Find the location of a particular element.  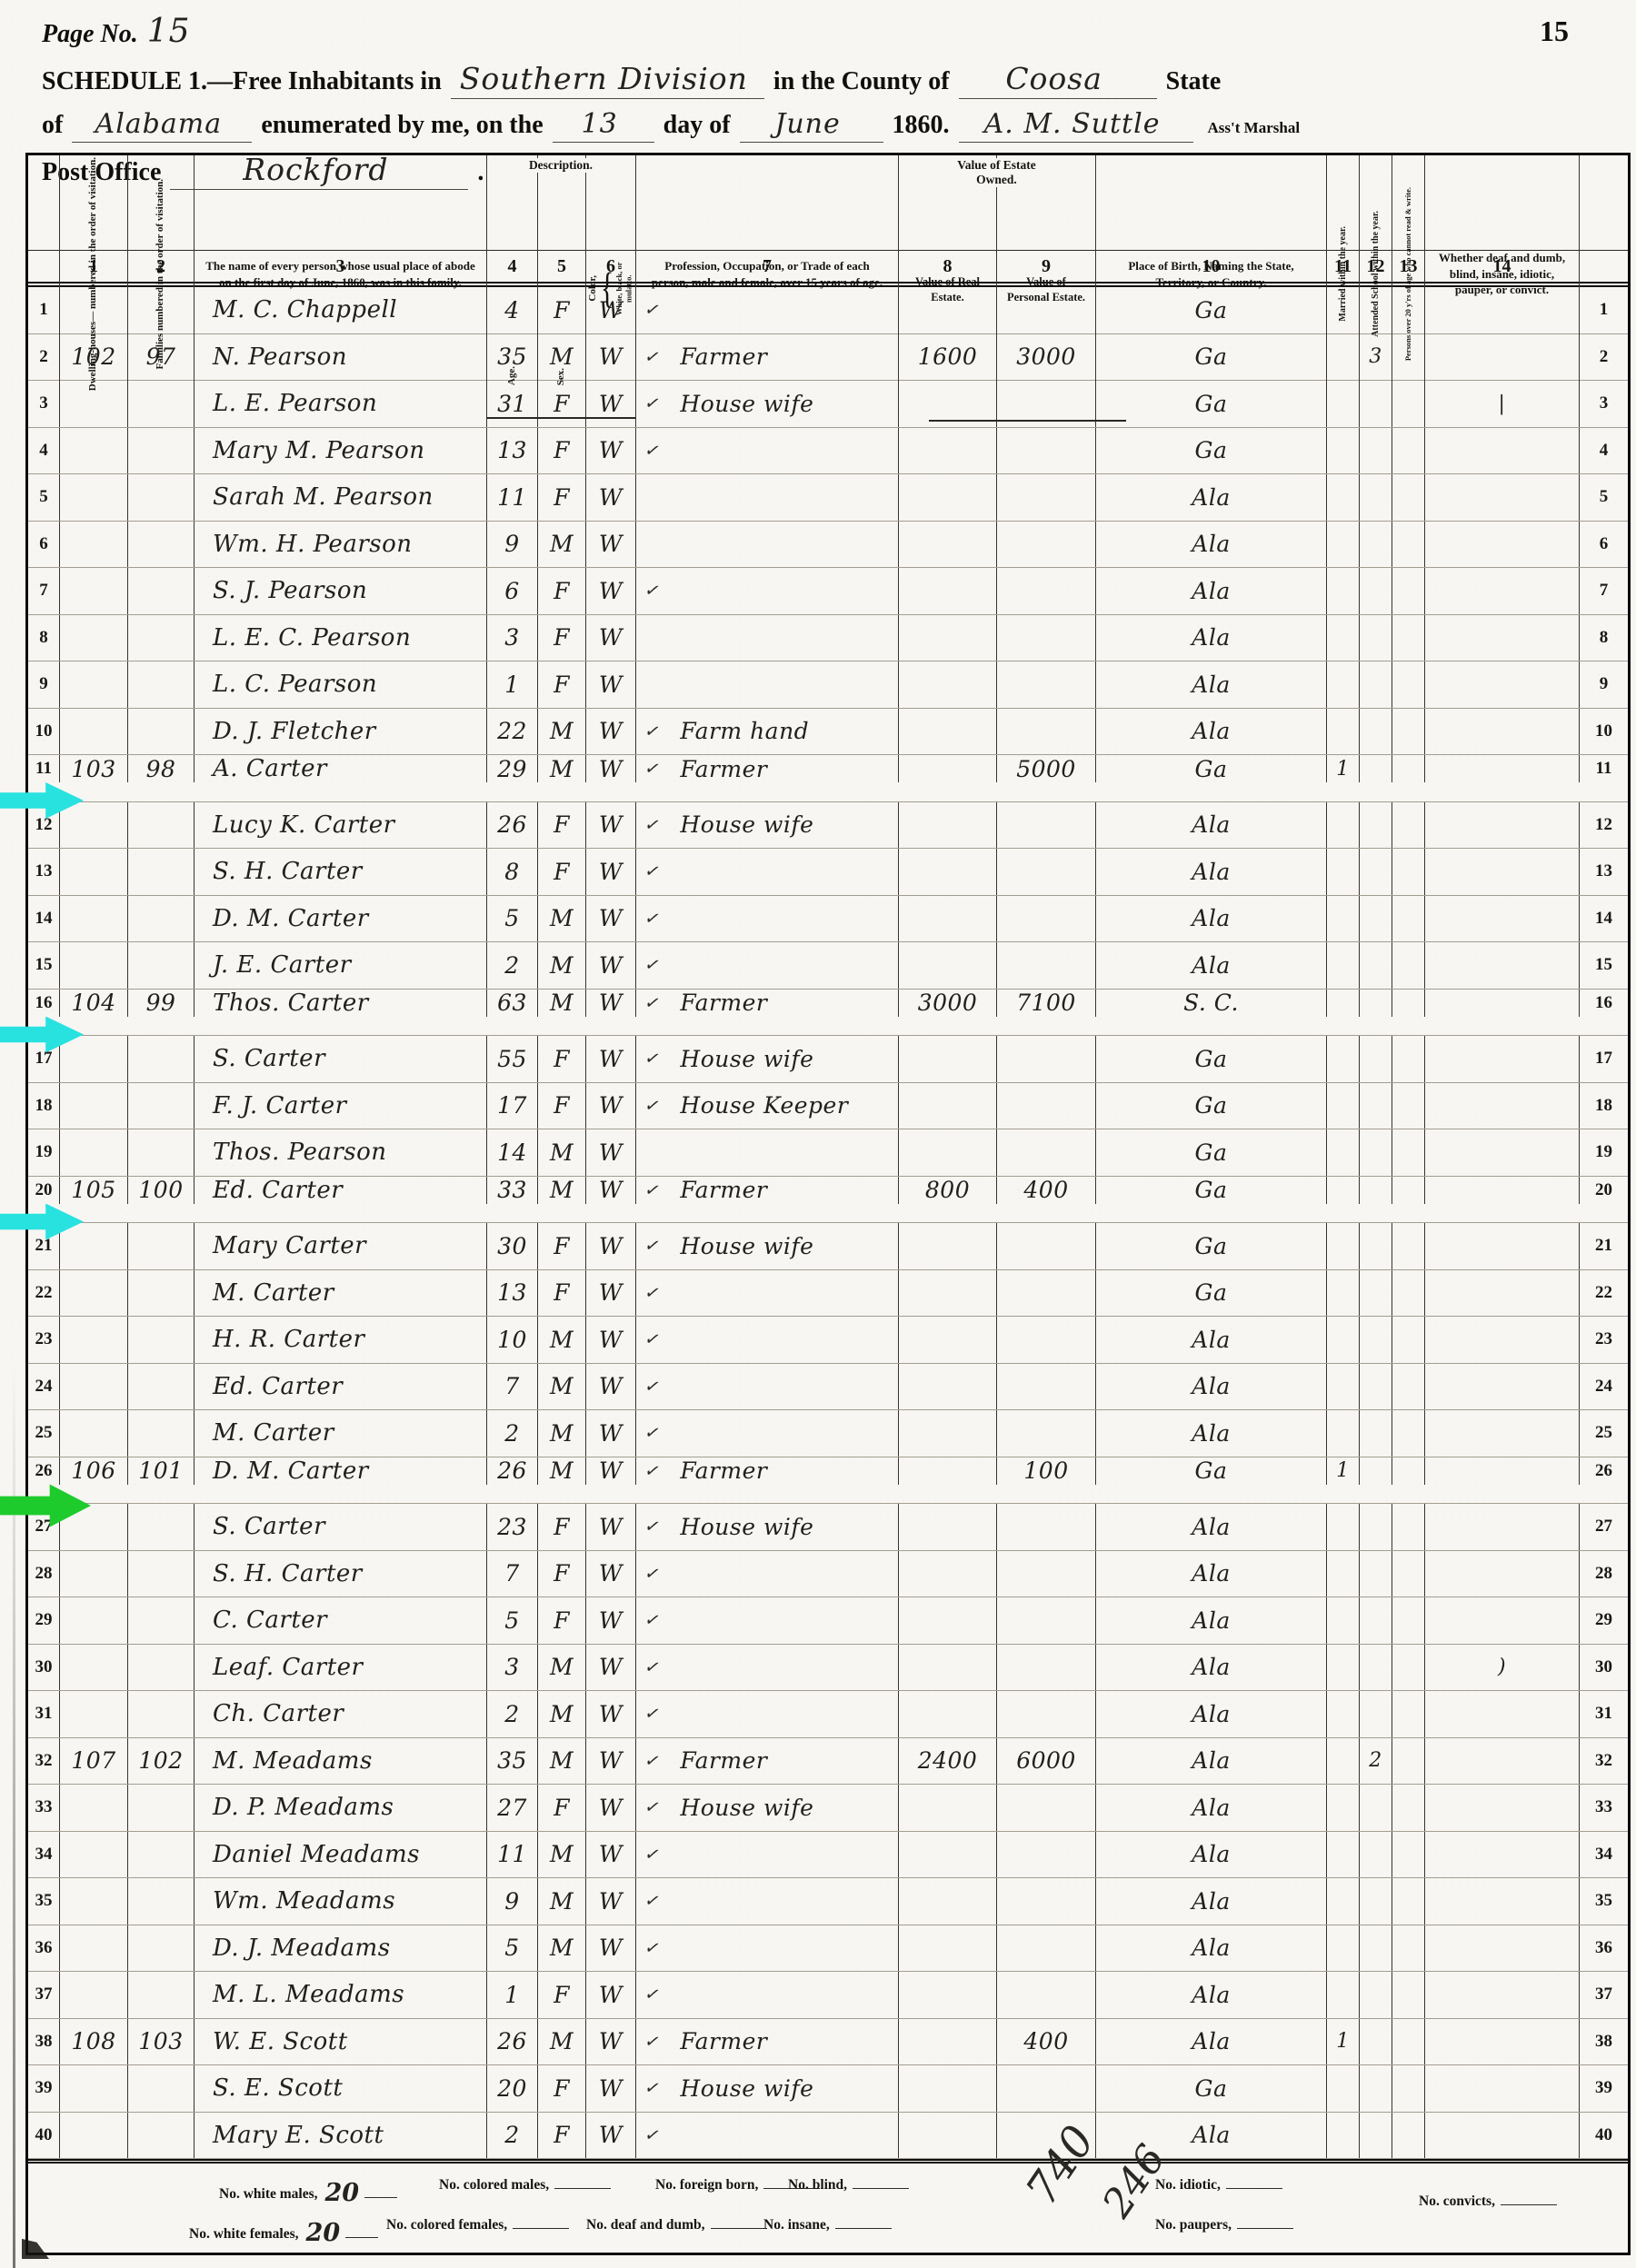

row-number-left: 22 is located at coordinates (44, 1292).